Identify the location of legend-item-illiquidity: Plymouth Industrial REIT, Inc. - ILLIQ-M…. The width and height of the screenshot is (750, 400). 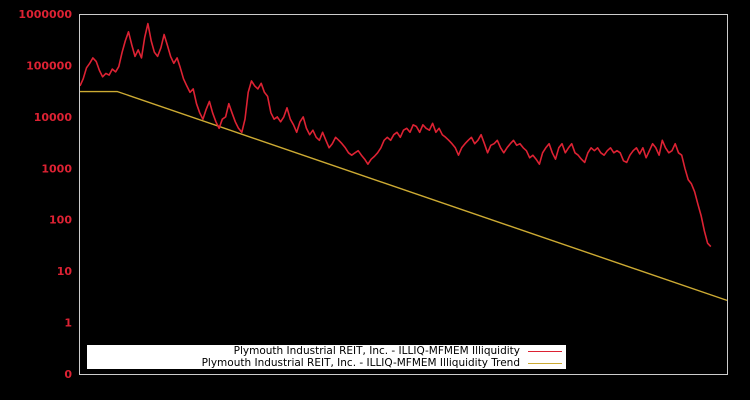
(400, 351).